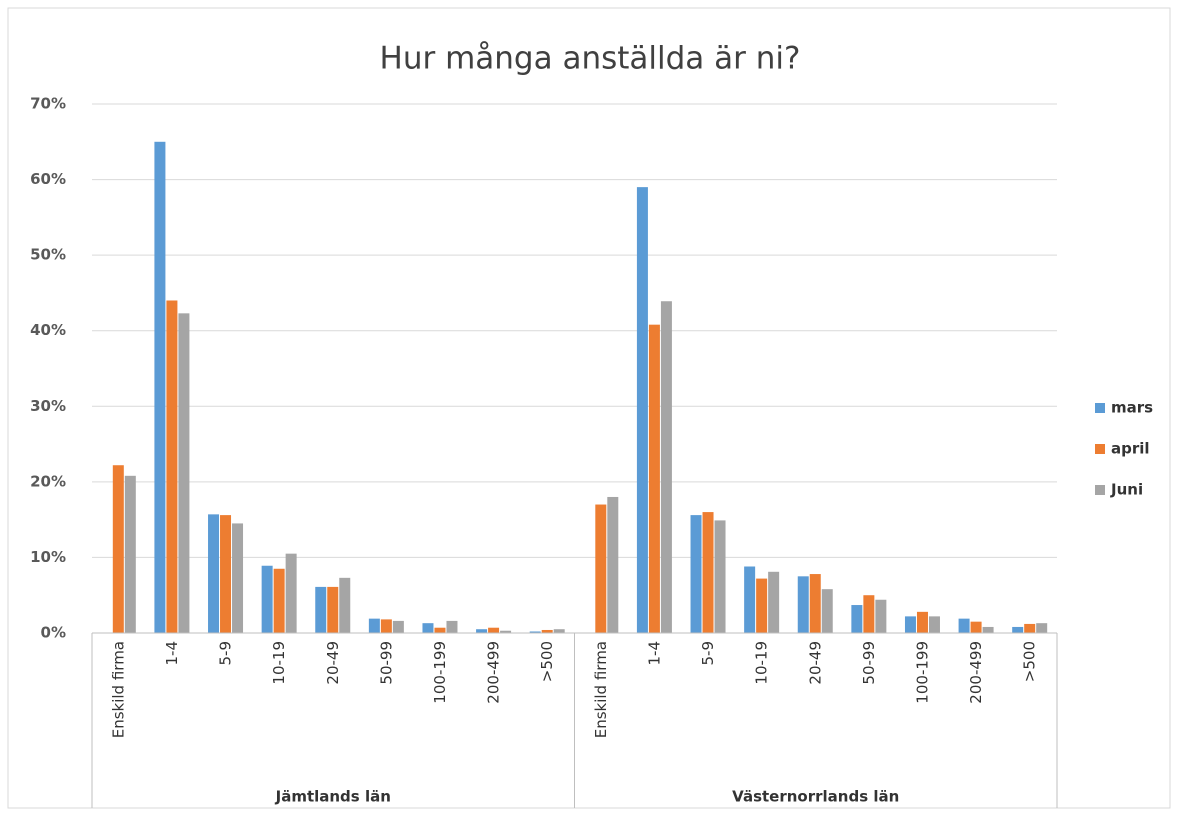 The image size is (1180, 814). I want to click on legend-label: april, so click(1130, 449).